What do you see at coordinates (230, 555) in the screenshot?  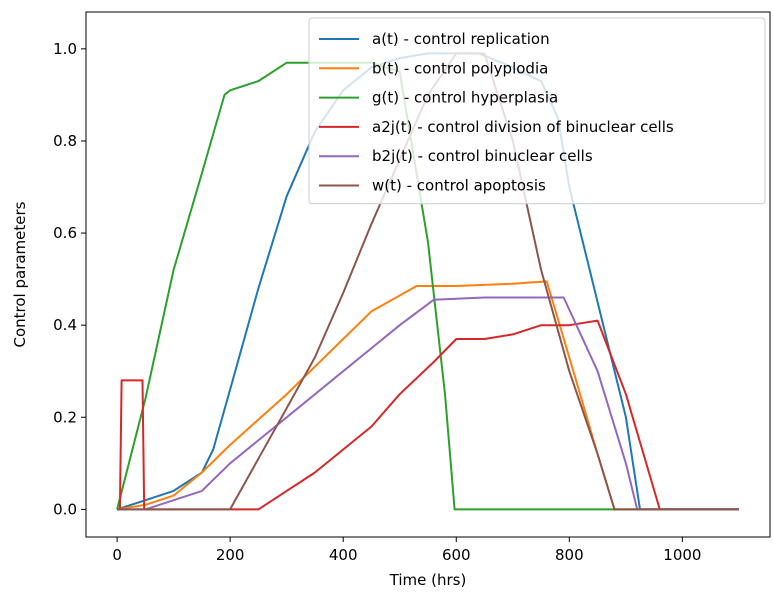 I see `x-tick-label: 200` at bounding box center [230, 555].